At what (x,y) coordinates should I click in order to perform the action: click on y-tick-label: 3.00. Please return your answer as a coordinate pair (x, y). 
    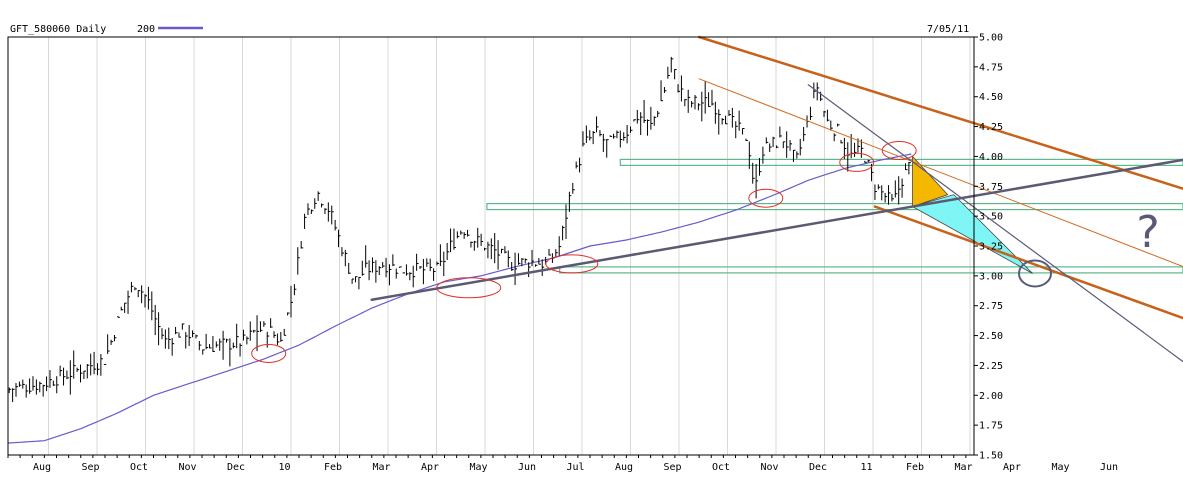
    Looking at the image, I should click on (991, 276).